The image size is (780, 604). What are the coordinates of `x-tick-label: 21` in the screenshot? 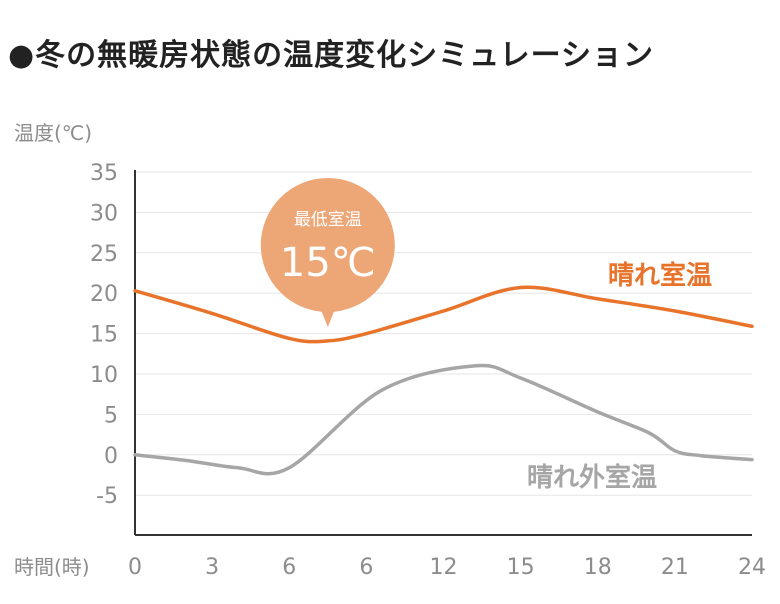 It's located at (675, 567).